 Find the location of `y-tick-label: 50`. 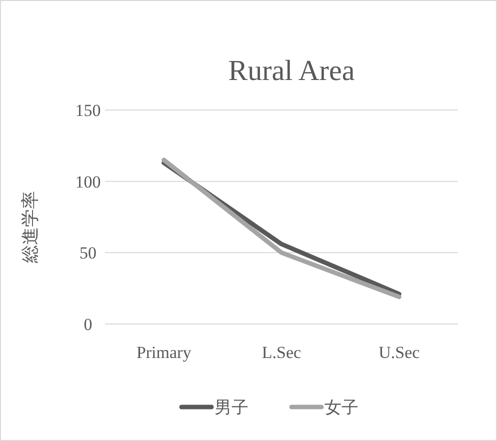

y-tick-label: 50 is located at coordinates (88, 253).